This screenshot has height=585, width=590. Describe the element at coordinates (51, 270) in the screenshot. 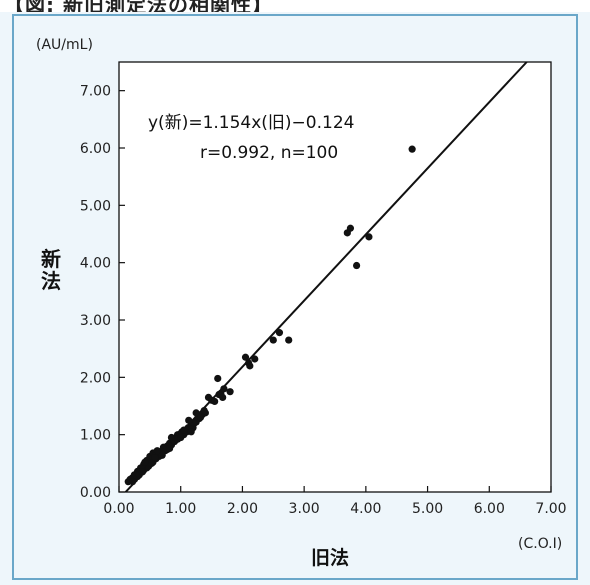

I see `y-axis-title: 新法` at that location.